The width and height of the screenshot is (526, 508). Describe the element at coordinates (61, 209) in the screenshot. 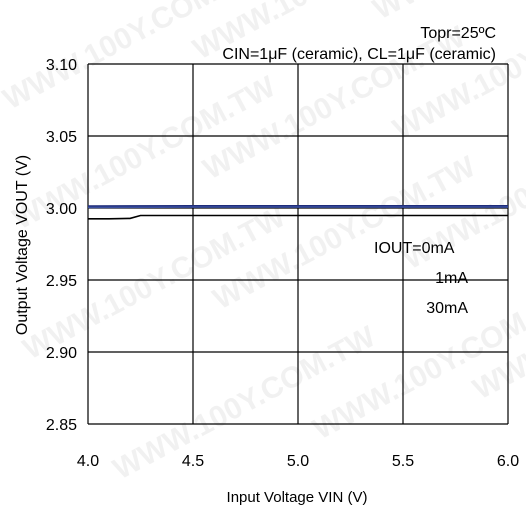

I see `y-tick-label: 3.00` at that location.